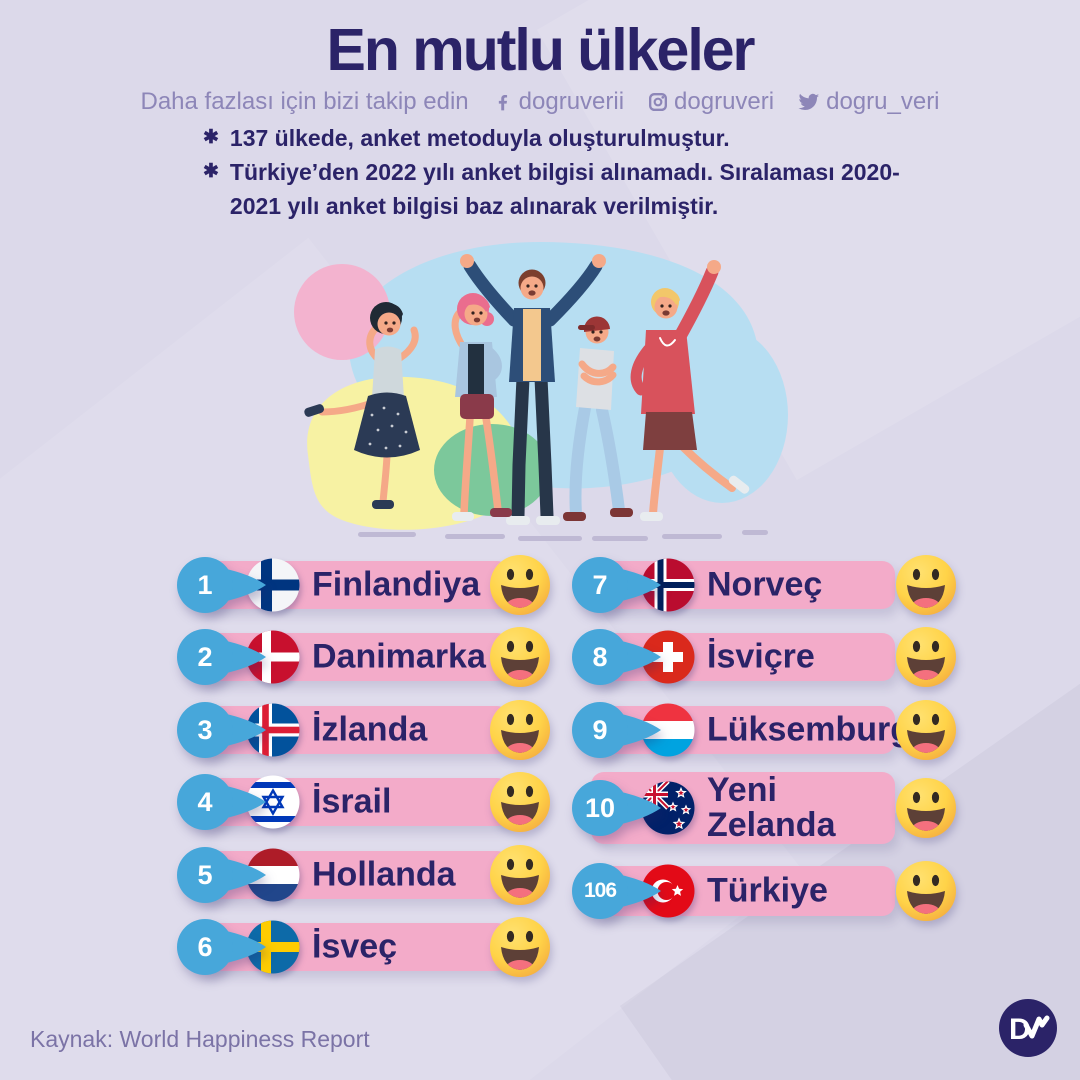 The height and width of the screenshot is (1080, 1080). I want to click on country-name: Hollanda, so click(384, 874).